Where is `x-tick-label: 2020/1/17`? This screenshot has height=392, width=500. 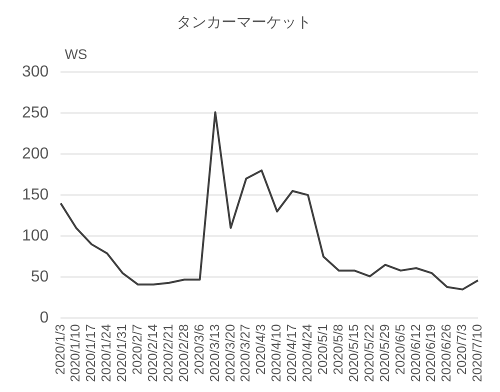 x-tick-label: 2020/1/17 is located at coordinates (90, 353).